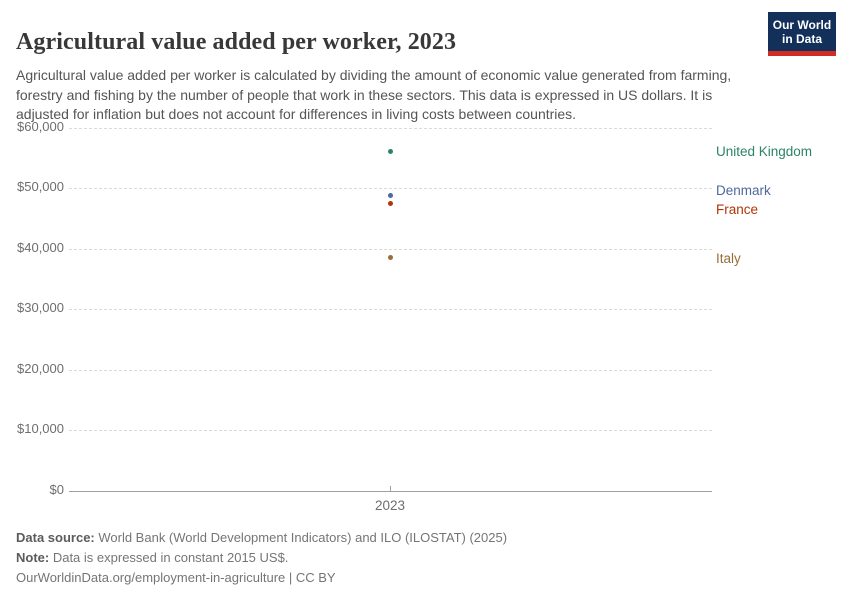  What do you see at coordinates (40, 126) in the screenshot?
I see `y-tick-label: $60,000` at bounding box center [40, 126].